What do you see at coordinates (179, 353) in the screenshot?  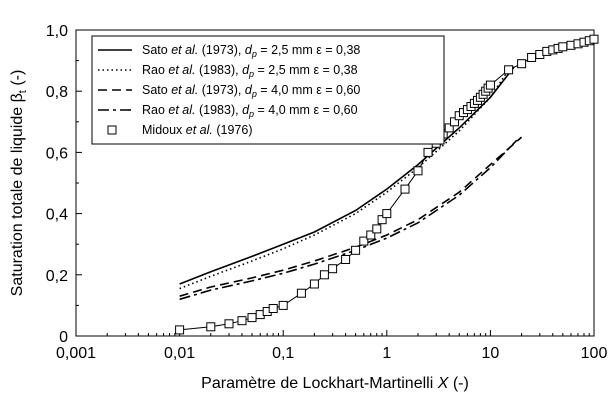 I see `x-tick-label: 0,01` at bounding box center [179, 353].